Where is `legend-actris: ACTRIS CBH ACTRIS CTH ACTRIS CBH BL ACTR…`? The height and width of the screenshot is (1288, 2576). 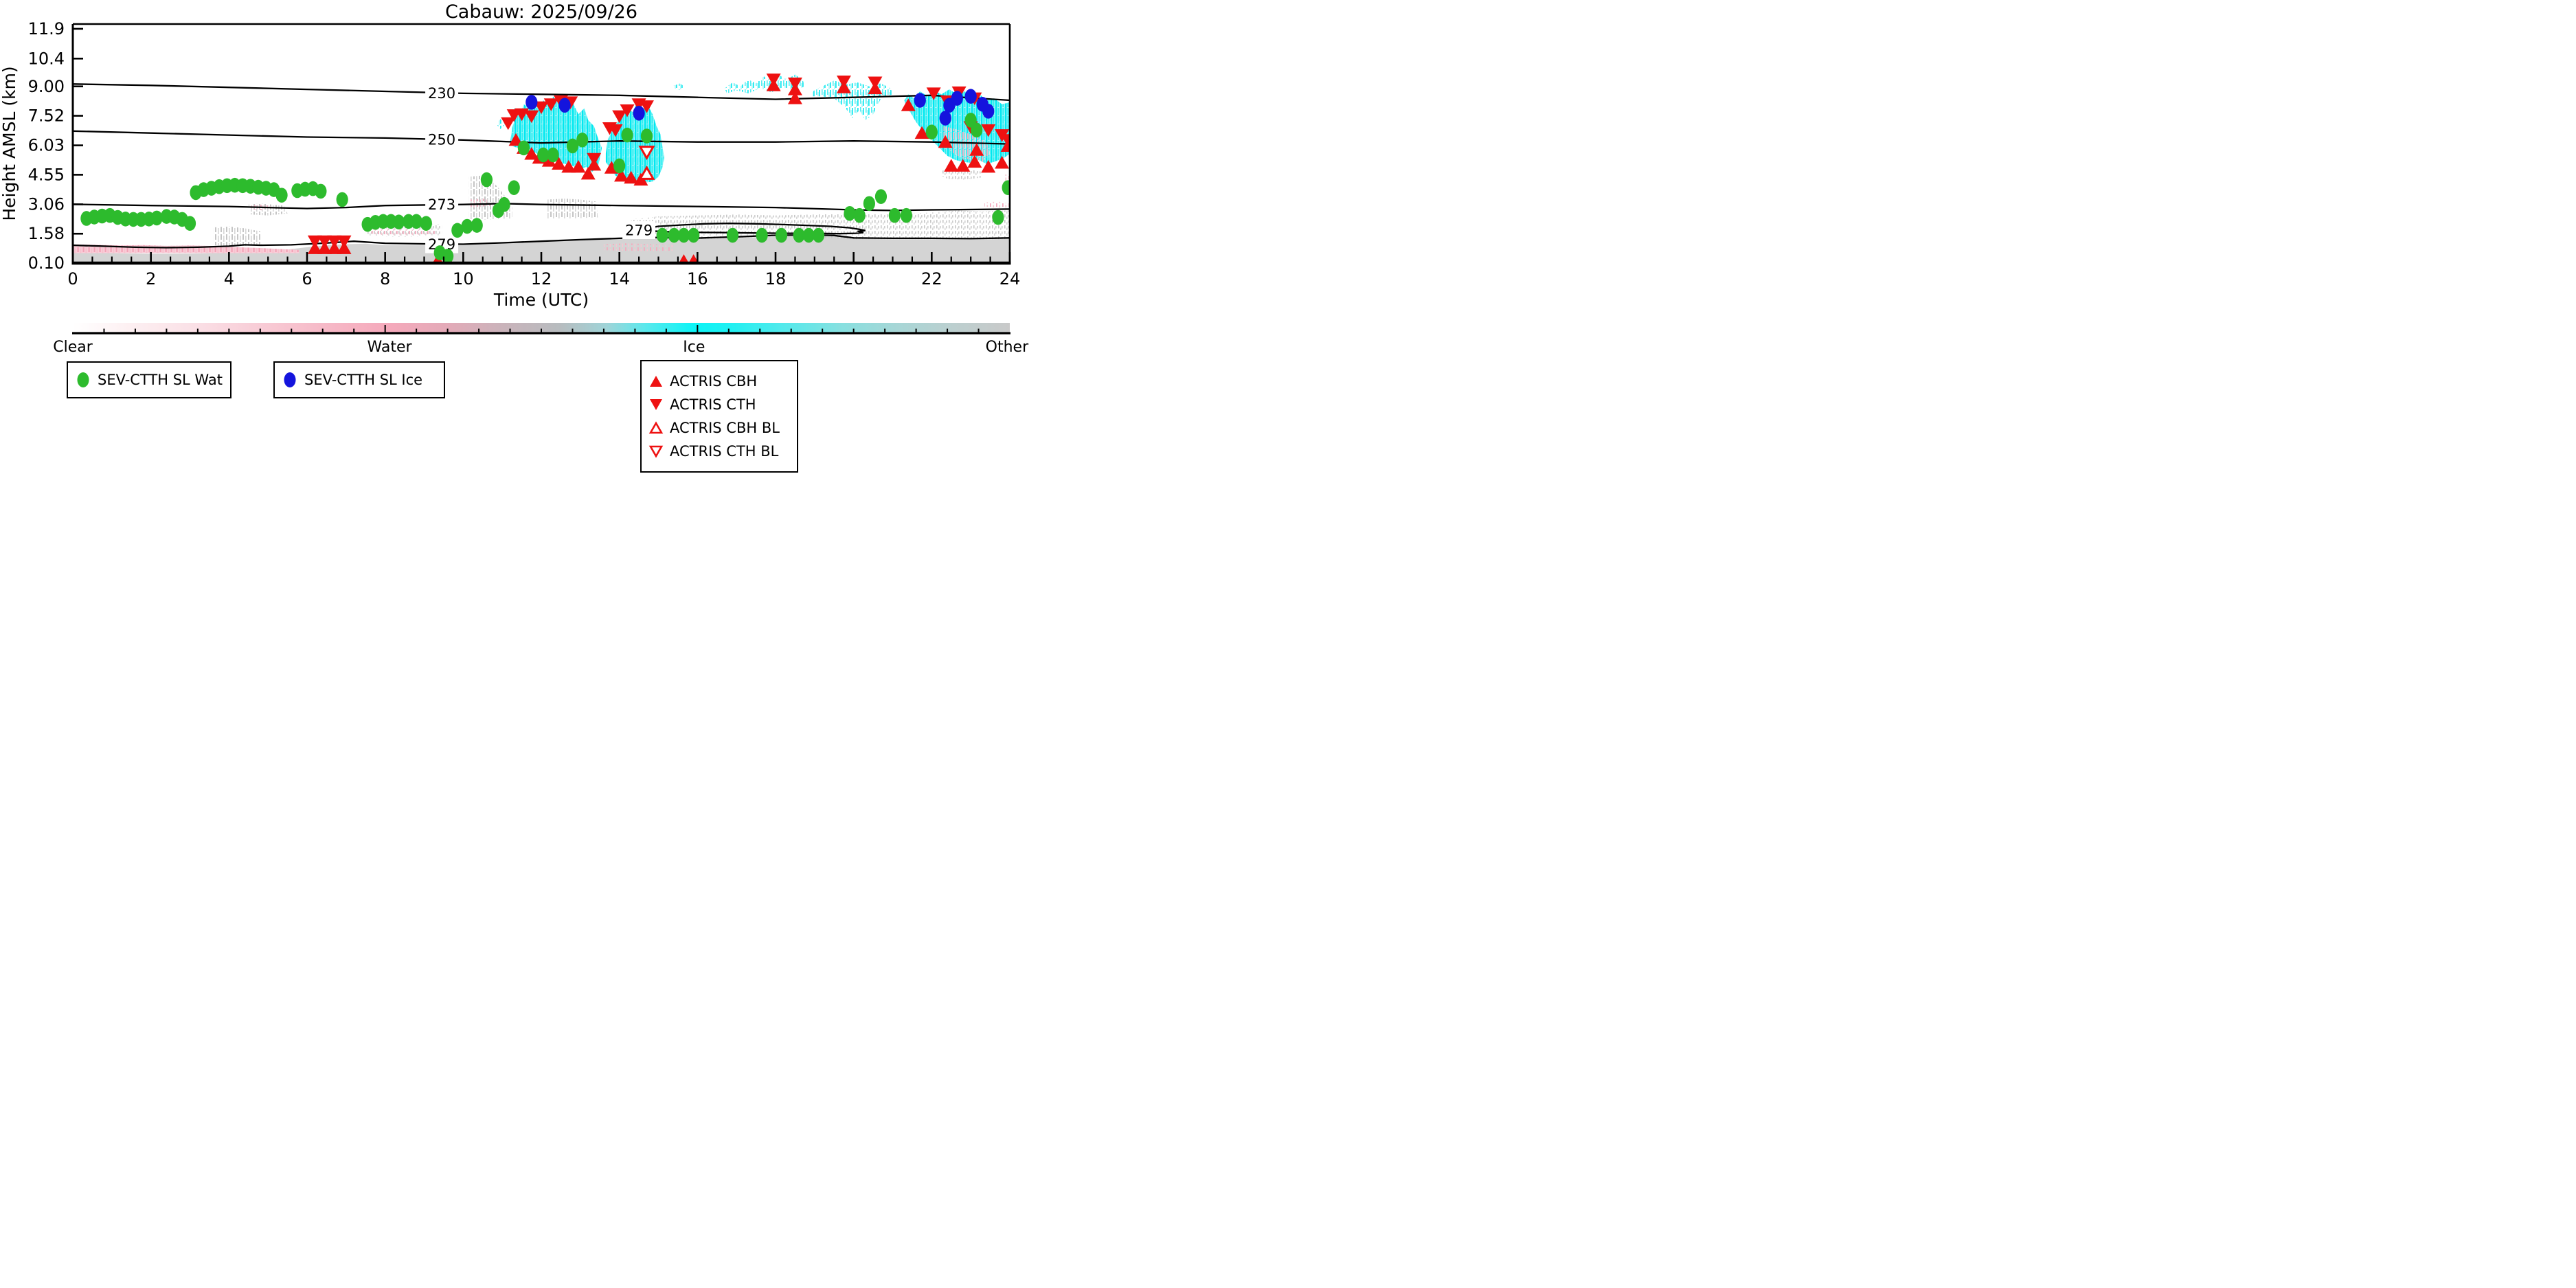 legend-actris: ACTRIS CBH ACTRIS CTH ACTRIS CBH BL ACTR… is located at coordinates (719, 416).